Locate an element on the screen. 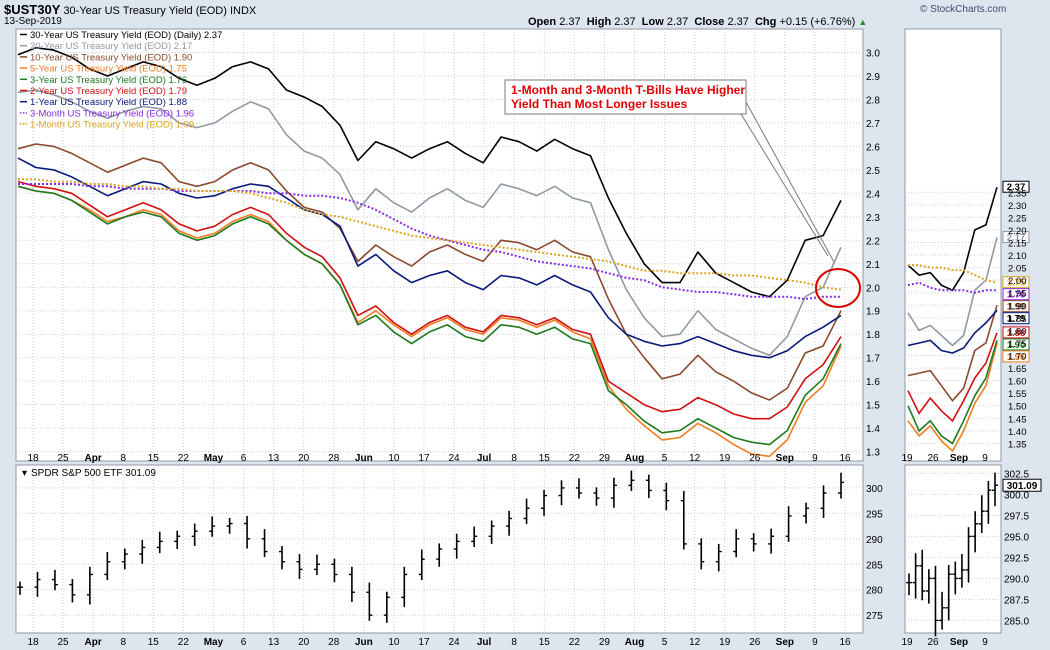 This screenshot has width=1050, height=650. series-line is located at coordinates (430, 234).